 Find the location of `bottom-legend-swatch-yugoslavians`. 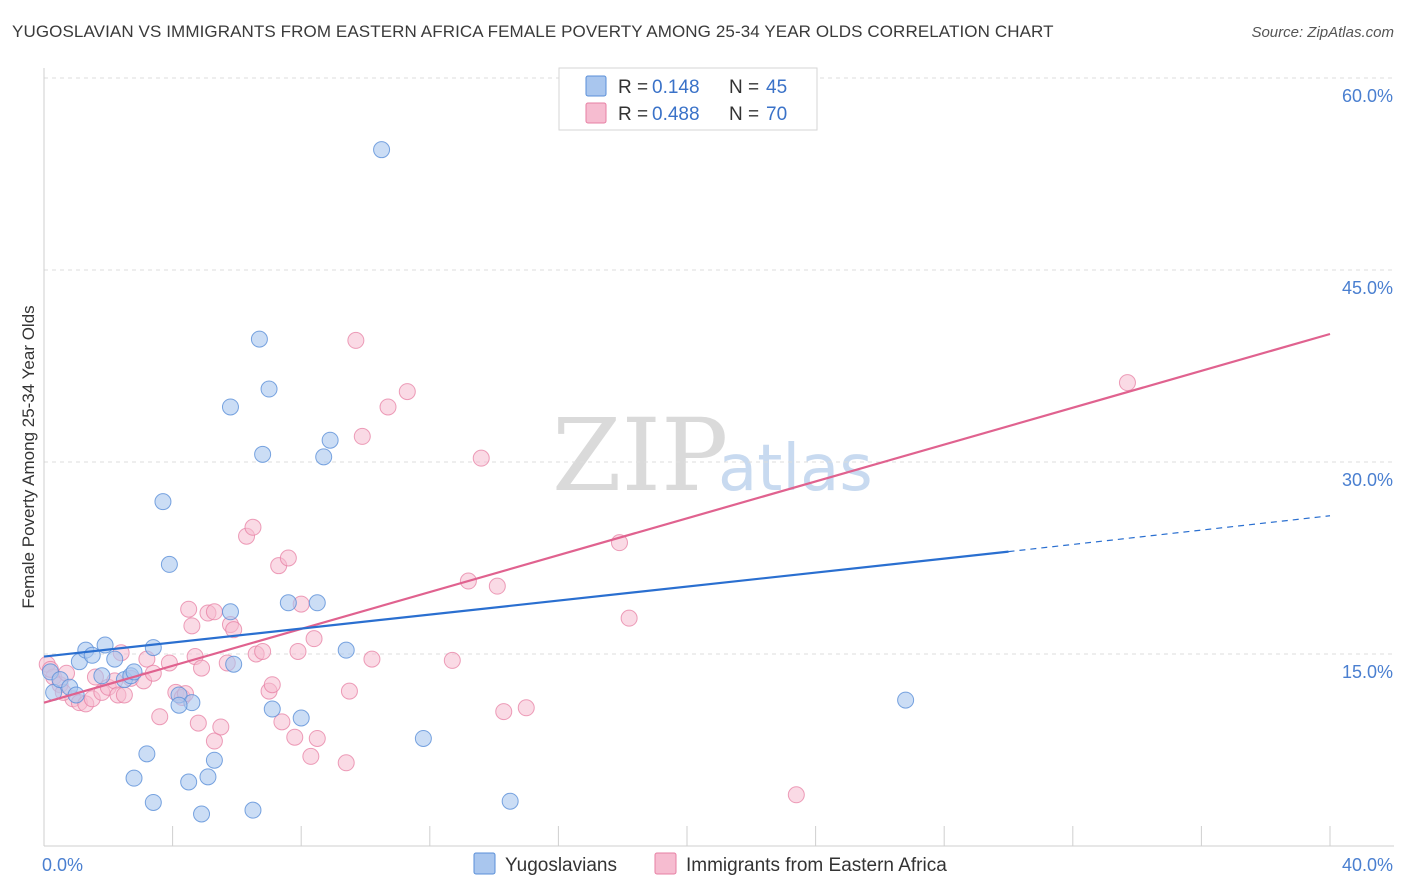

bottom-legend-swatch-yugoslavians is located at coordinates (484, 863).